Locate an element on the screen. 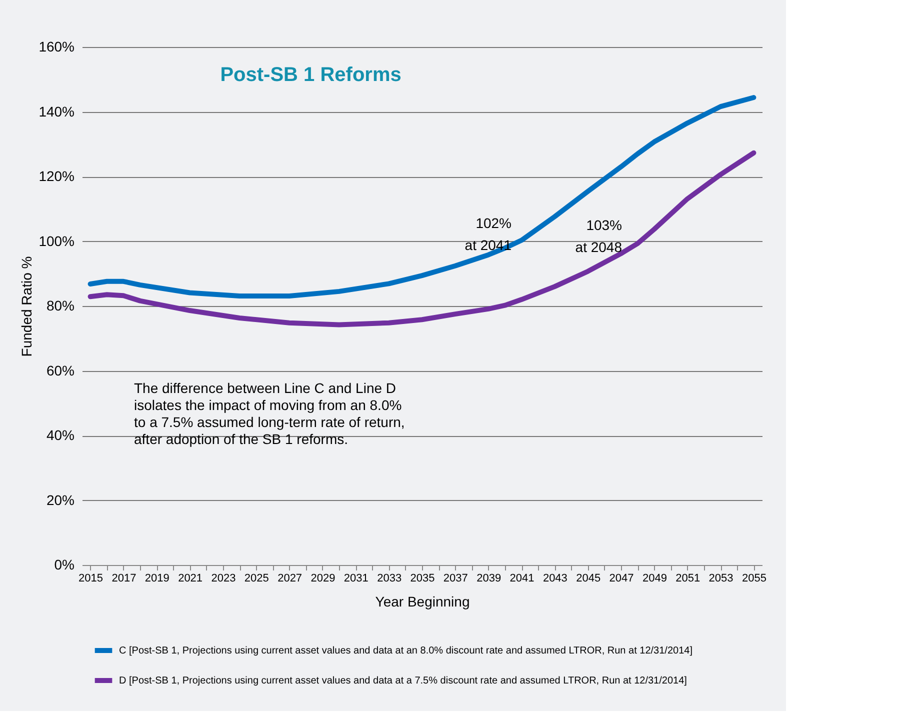 This screenshot has height=715, width=909. annotation: The difference between Line C and Line D isolates the impact of moving from an 8.0% to a 7.5% assumed long-term rate of return, after adoption of the SB 1 reforms. is located at coordinates (269, 413).